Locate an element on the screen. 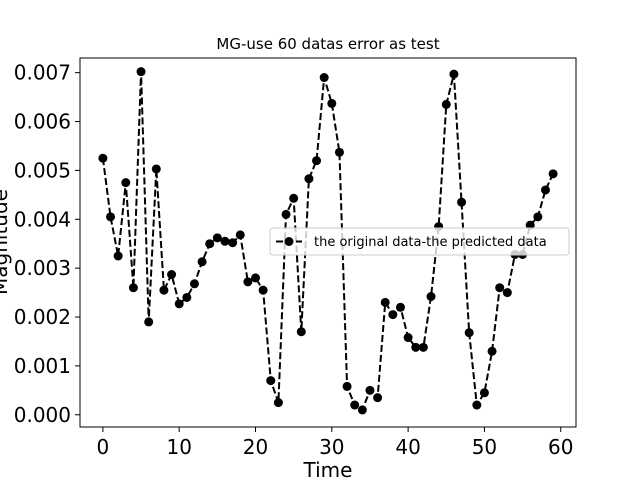 The image size is (640, 480). legend-box is located at coordinates (419, 241).